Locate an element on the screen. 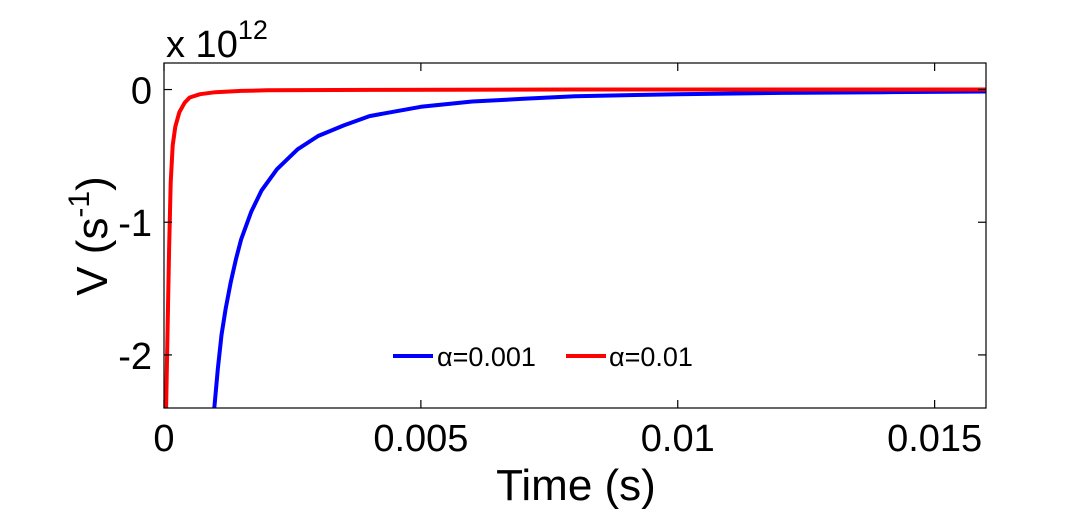 The image size is (1087, 513). legend: α=0.001 α=0.01 is located at coordinates (543, 357).